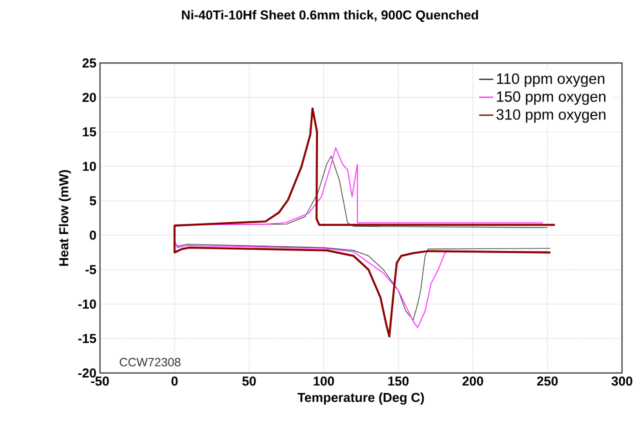 The height and width of the screenshot is (436, 634). What do you see at coordinates (100, 381) in the screenshot?
I see `x-tick-label: -50` at bounding box center [100, 381].